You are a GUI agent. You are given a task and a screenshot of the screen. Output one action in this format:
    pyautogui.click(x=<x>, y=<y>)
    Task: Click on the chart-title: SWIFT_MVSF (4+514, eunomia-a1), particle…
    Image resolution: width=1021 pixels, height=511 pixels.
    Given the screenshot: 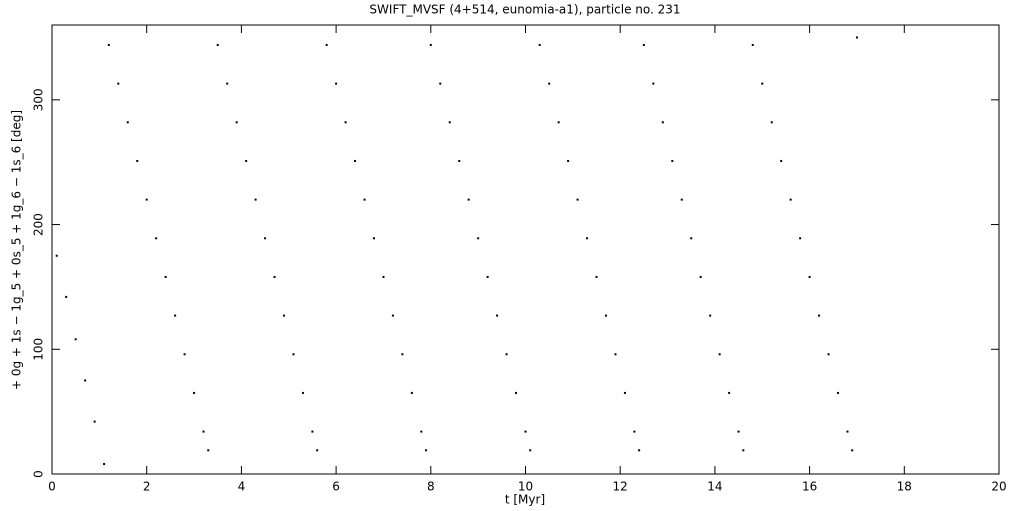 What is the action you would take?
    pyautogui.click(x=524, y=10)
    